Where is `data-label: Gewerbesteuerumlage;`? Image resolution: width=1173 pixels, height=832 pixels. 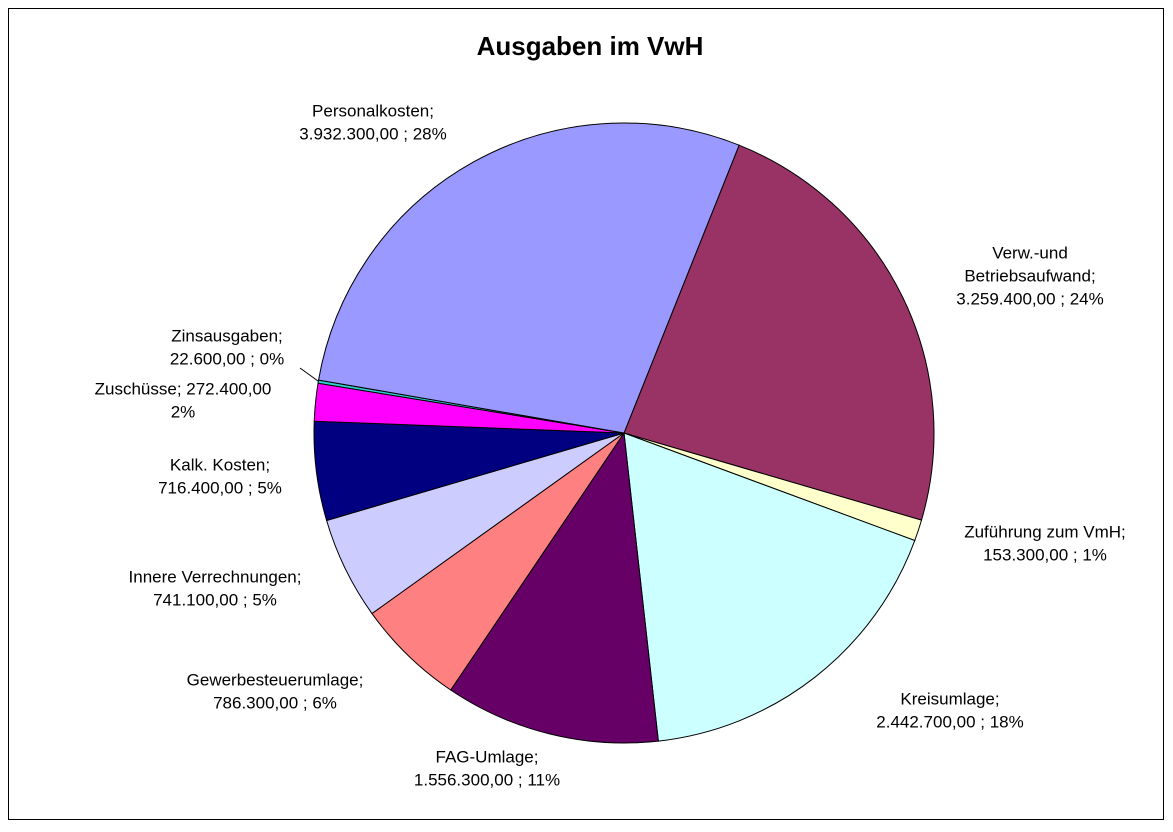
data-label: Gewerbesteuerumlage; is located at coordinates (275, 679).